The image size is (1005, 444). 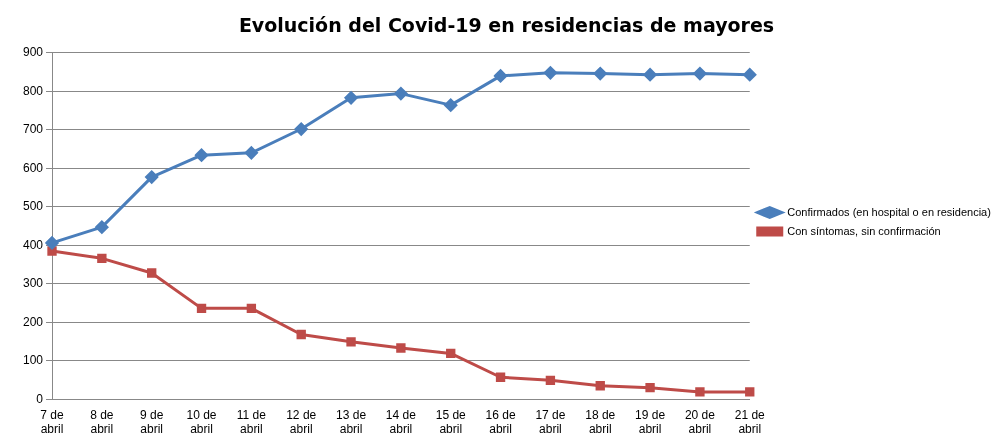 I want to click on x-tick-label: 21 de abril, so click(x=750, y=422).